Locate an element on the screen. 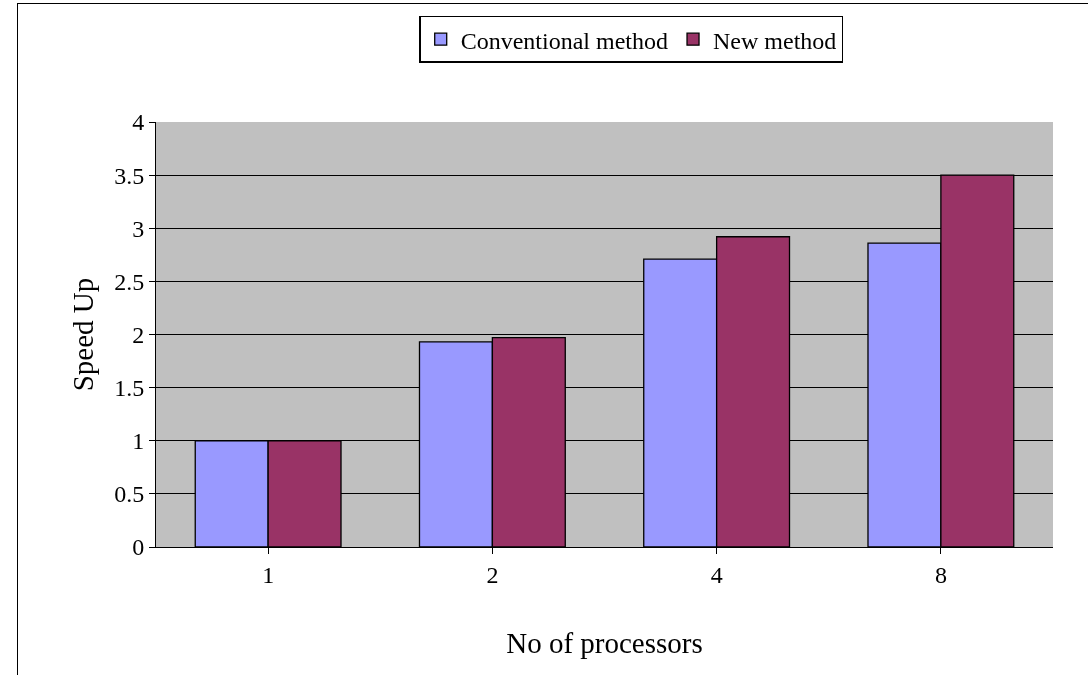  x-axis-title: No of processors is located at coordinates (604, 642).